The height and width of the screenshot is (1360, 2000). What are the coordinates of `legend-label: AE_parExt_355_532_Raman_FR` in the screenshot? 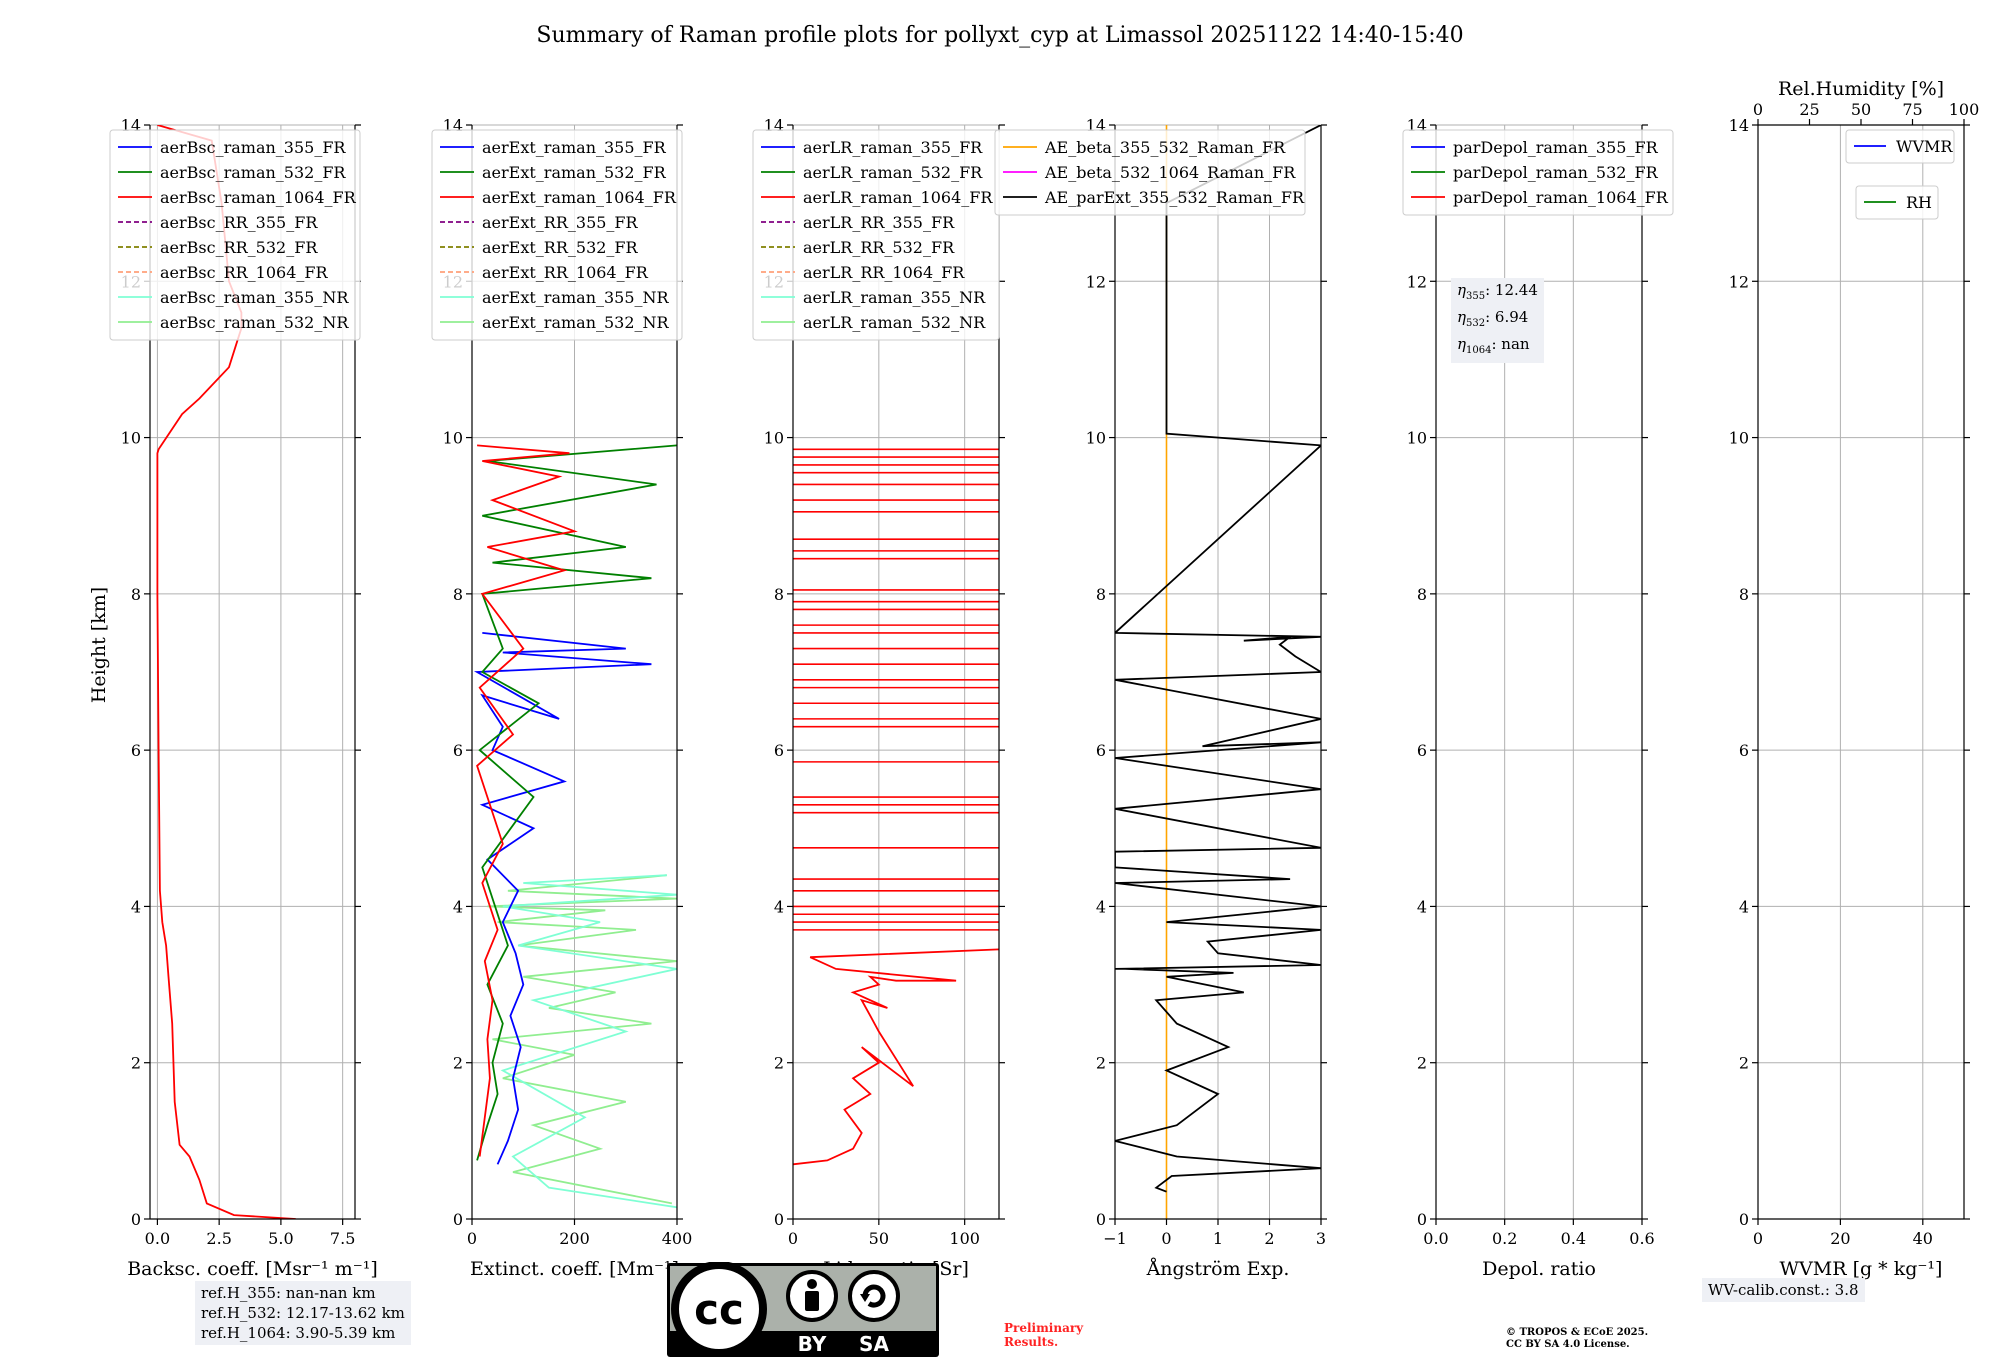 It's located at (1174, 197).